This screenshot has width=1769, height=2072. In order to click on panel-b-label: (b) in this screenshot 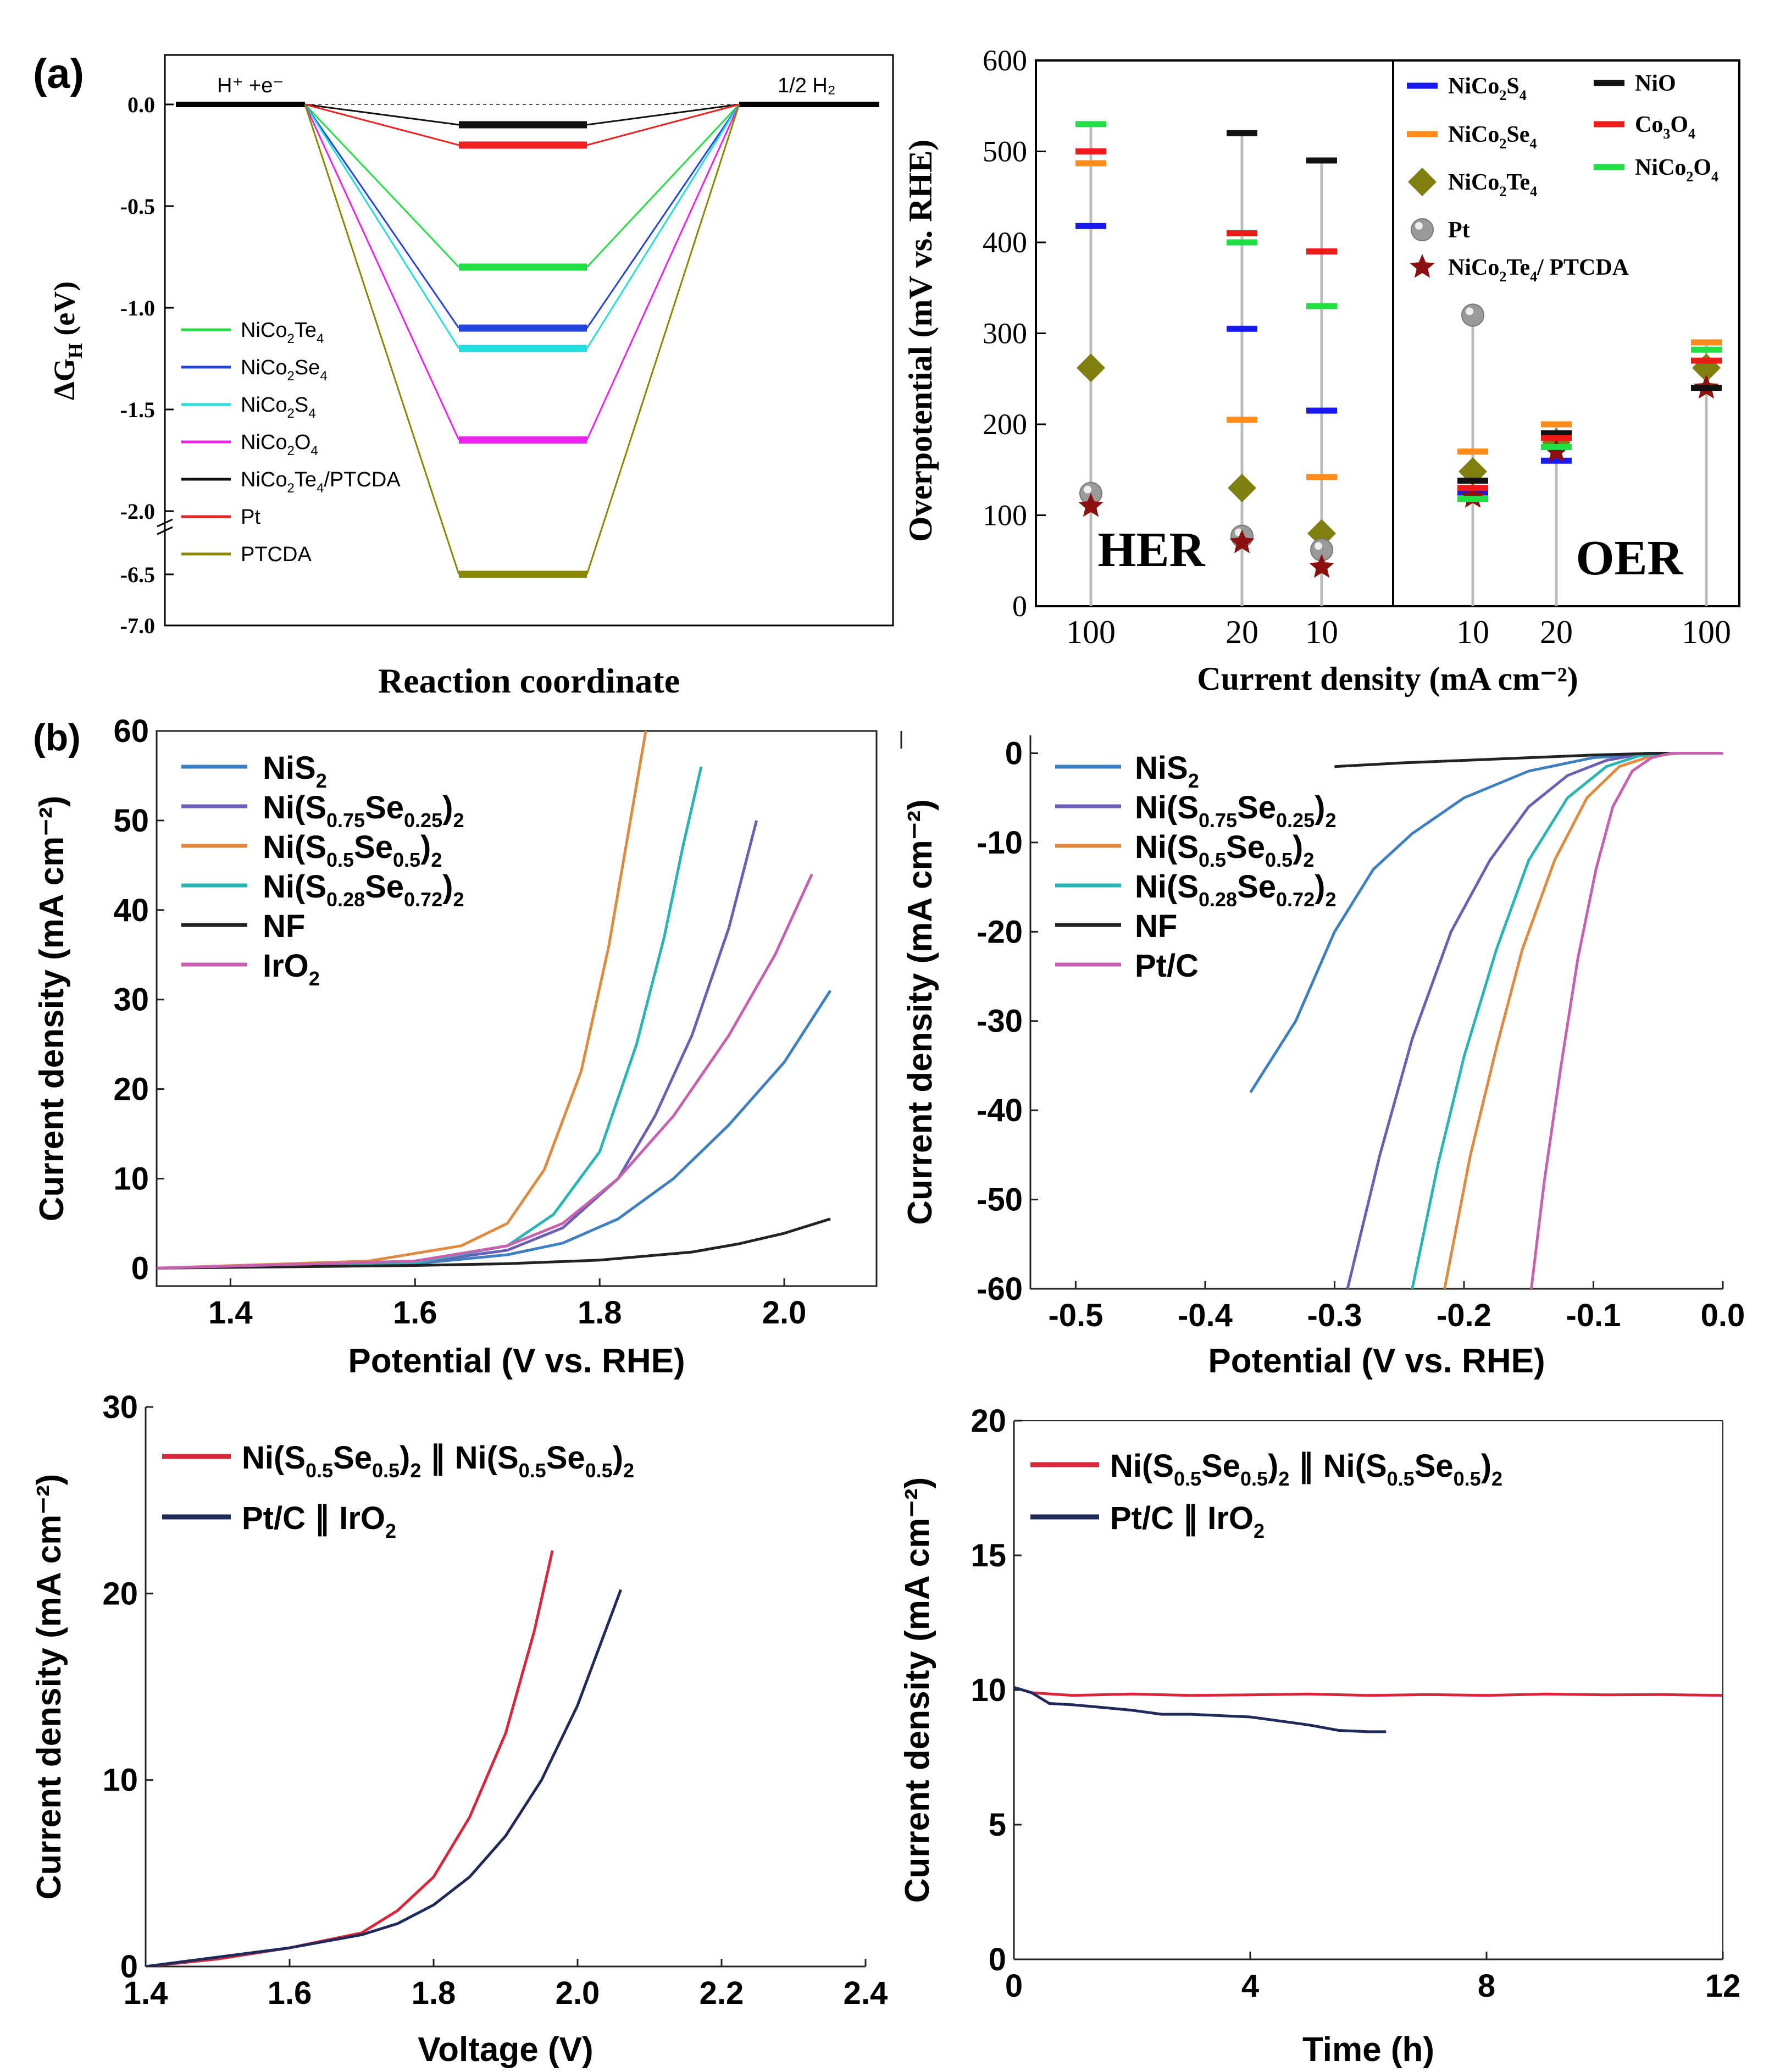, I will do `click(57, 737)`.